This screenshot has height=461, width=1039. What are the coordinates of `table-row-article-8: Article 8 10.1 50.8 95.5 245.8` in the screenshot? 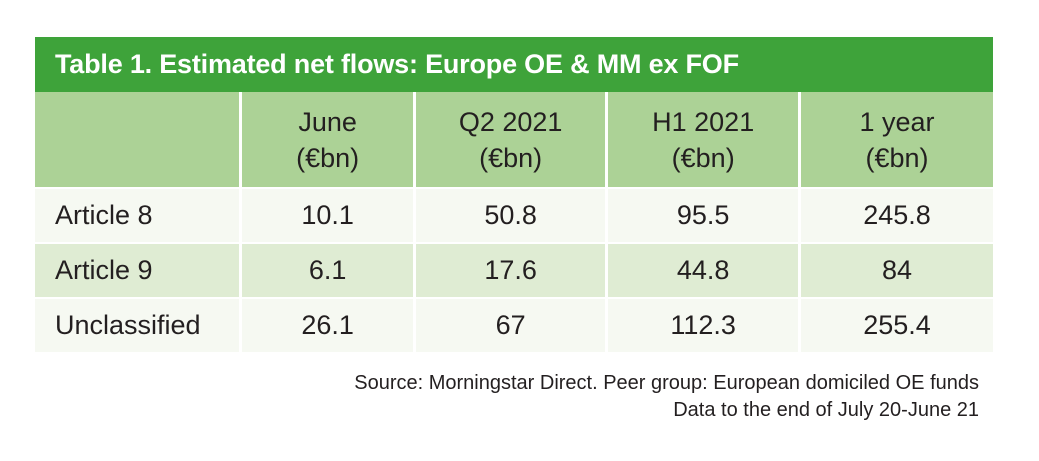 It's located at (514, 215).